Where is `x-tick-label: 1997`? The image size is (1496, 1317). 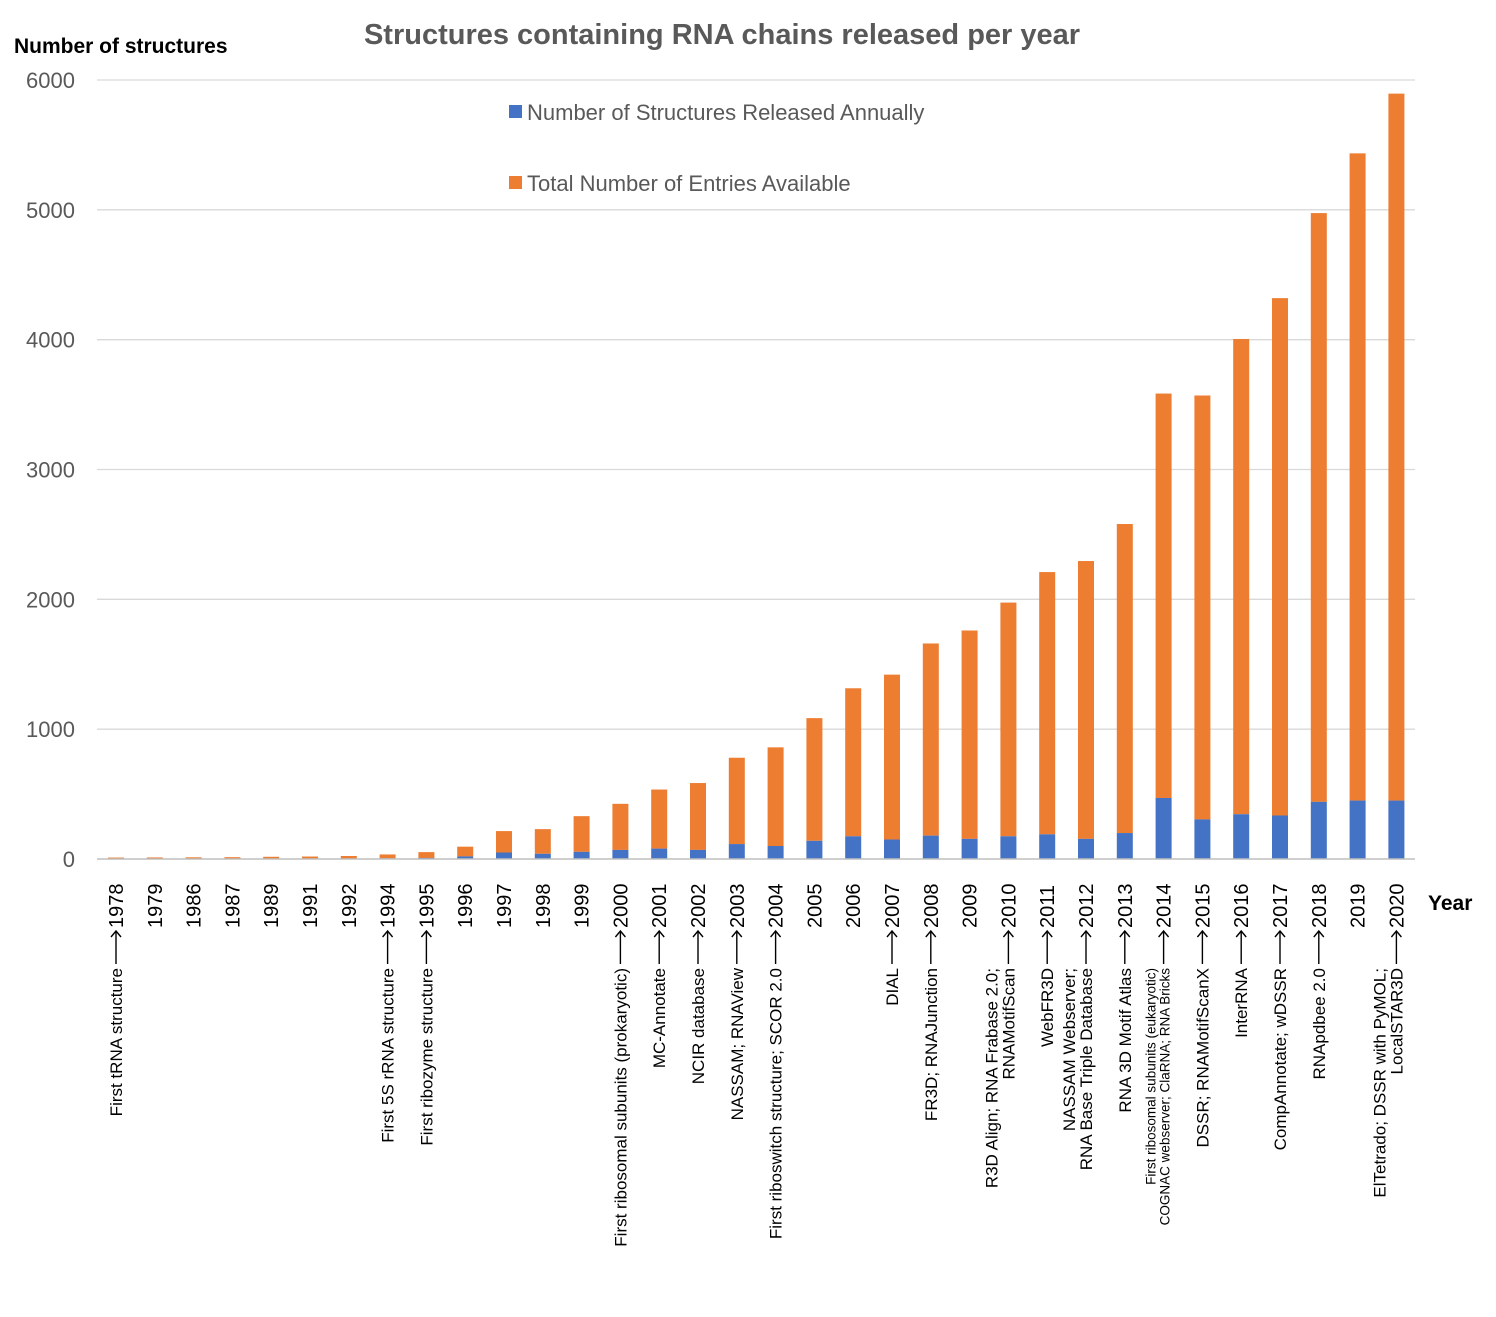 x-tick-label: 1997 is located at coordinates (505, 906).